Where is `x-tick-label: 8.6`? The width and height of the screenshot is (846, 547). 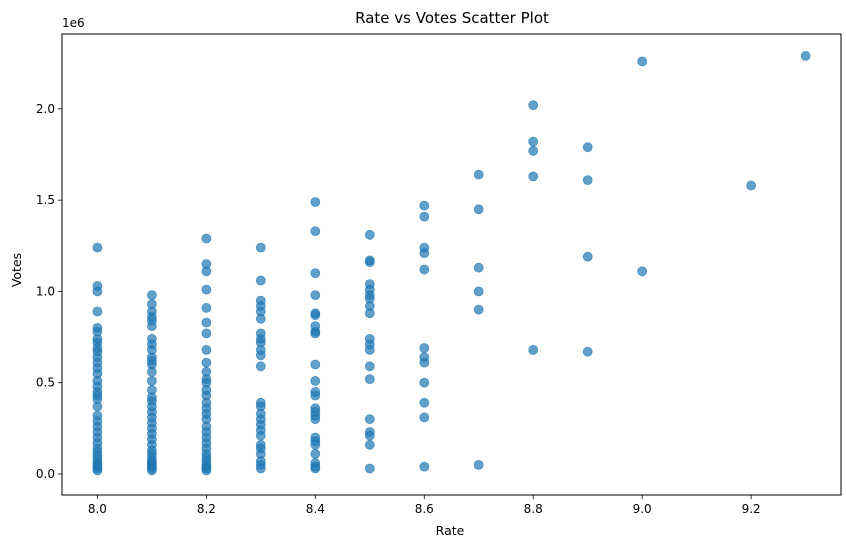
x-tick-label: 8.6 is located at coordinates (424, 509).